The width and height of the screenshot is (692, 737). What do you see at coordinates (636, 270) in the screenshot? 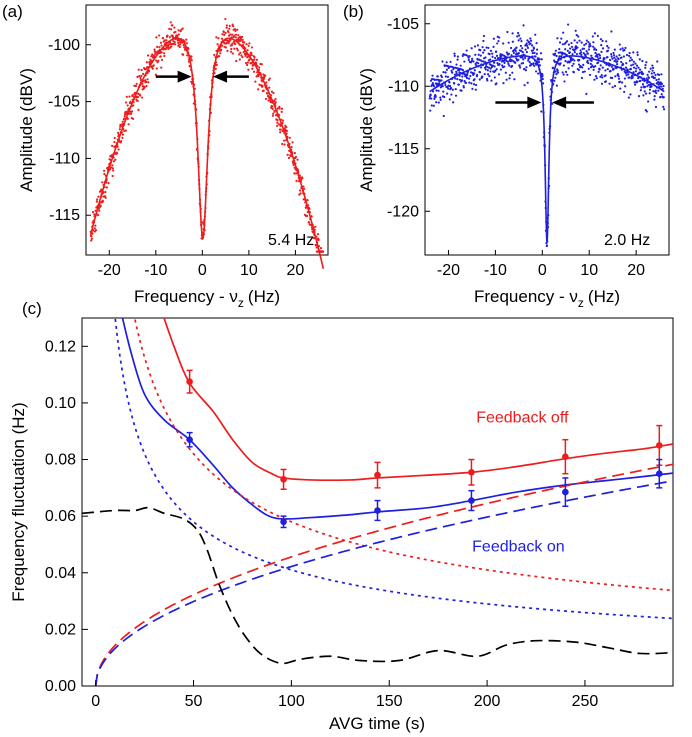
I see `x-tick-label: 20` at bounding box center [636, 270].